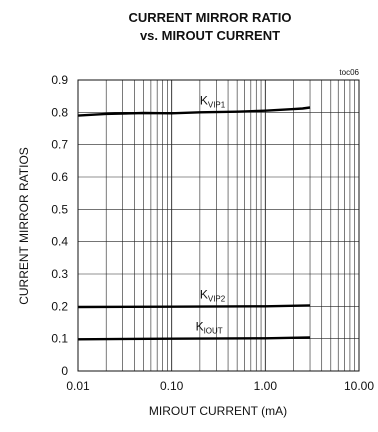 The height and width of the screenshot is (432, 378). I want to click on corner-tag: toc06, so click(349, 72).